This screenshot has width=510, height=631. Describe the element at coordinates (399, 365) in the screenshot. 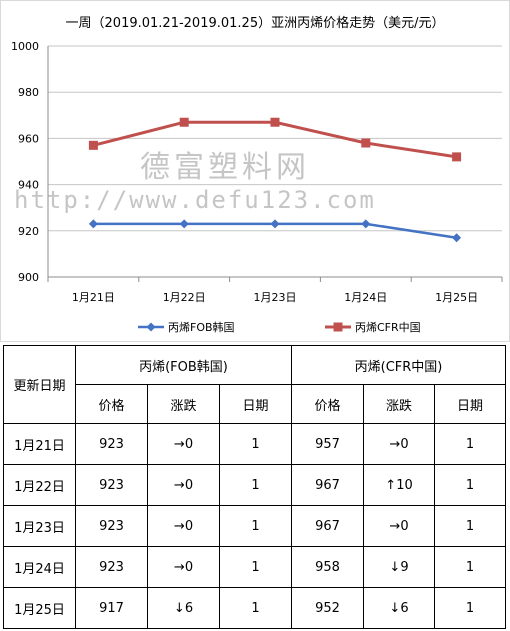

I see `group-header-cfr: 丙烯(CFR中国)` at that location.